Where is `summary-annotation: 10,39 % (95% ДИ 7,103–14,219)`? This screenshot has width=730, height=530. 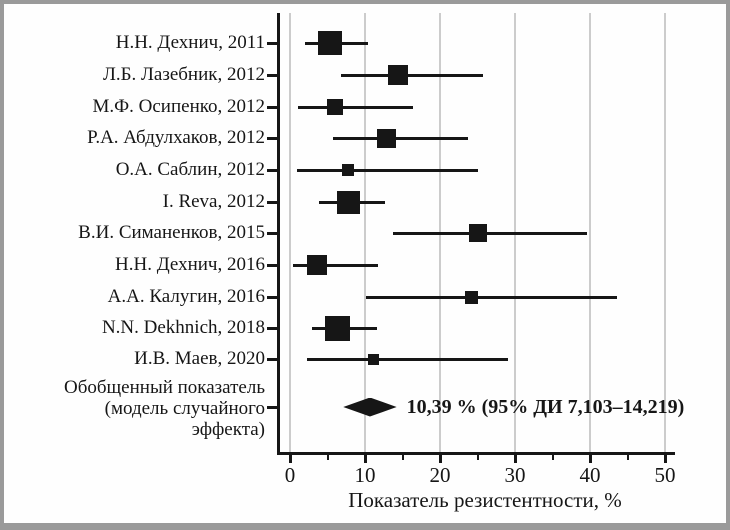 summary-annotation: 10,39 % (95% ДИ 7,103–14,219) is located at coordinates (545, 407).